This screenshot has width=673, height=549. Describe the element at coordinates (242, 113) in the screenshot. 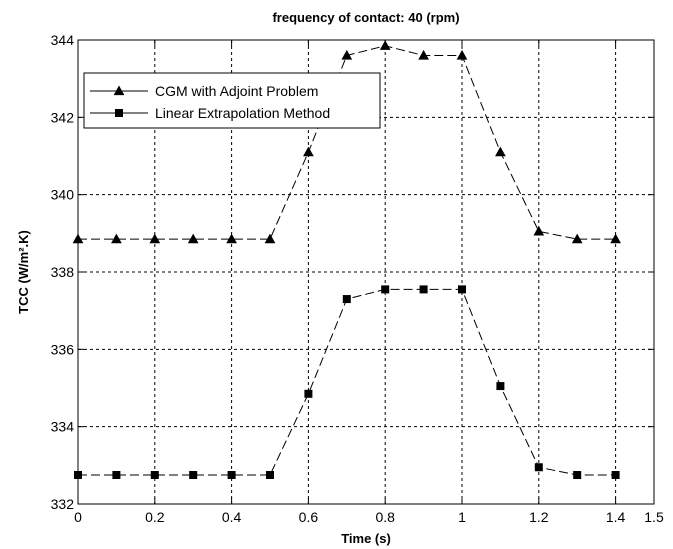

I see `legend-label: Linear Extrapolation Method` at that location.